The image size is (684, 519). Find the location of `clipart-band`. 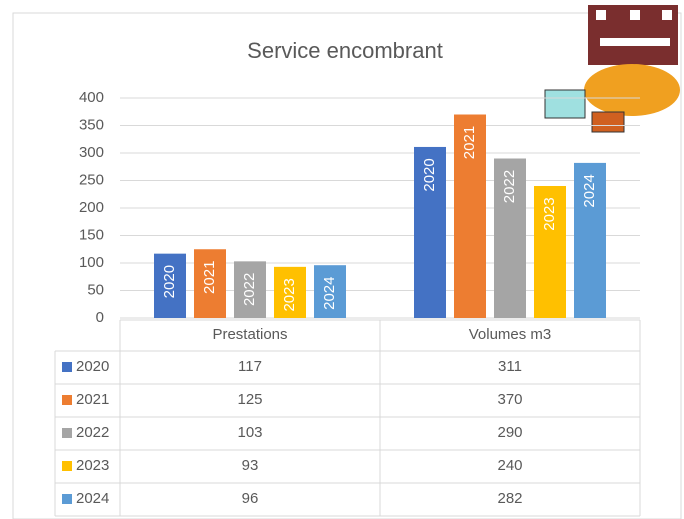

clipart-band is located at coordinates (635, 42).